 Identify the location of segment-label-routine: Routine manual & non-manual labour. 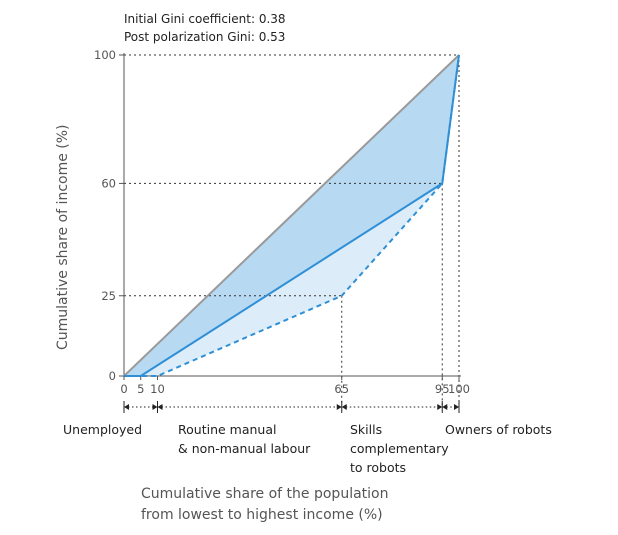
(244, 439).